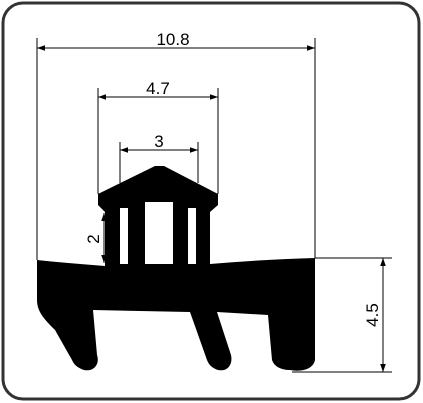  I want to click on dimension-label-top-width: 4.7, so click(158, 88).